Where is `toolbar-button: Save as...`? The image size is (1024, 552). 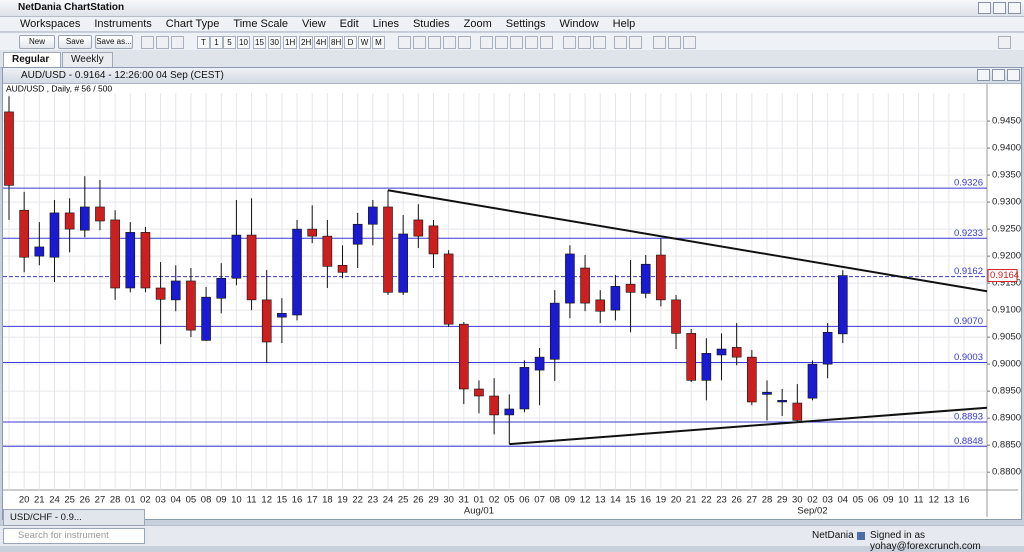
toolbar-button: Save as... is located at coordinates (114, 42).